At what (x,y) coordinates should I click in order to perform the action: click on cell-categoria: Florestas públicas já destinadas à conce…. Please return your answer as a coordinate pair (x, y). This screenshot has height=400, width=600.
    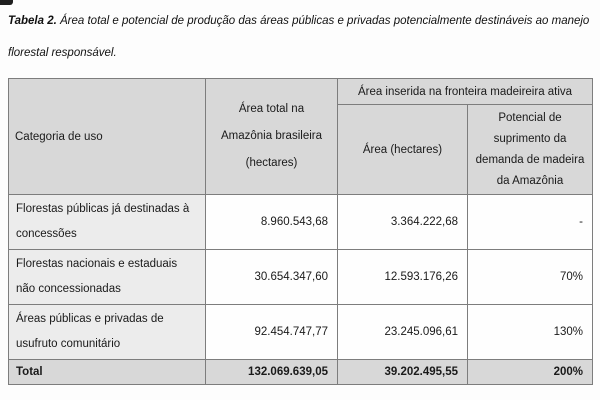
    Looking at the image, I should click on (107, 222).